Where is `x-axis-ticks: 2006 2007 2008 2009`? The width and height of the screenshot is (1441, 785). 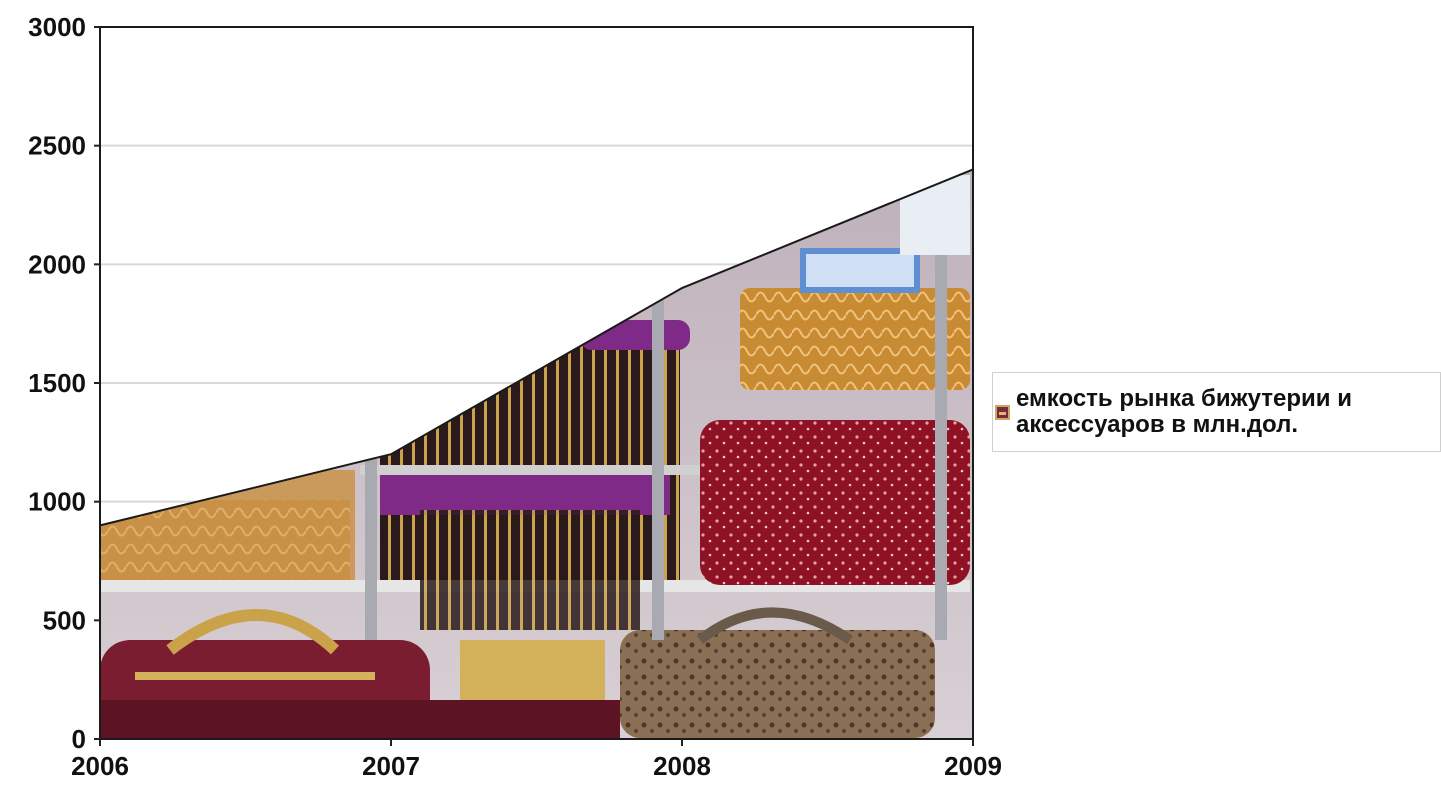
x-axis-ticks: 2006 2007 2008 2009 is located at coordinates (536, 760).